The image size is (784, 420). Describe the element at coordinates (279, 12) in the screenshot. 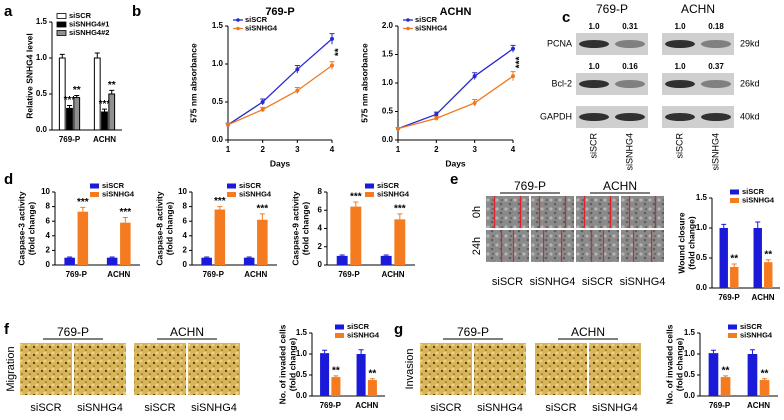

I see `chart-title: 769-P` at that location.